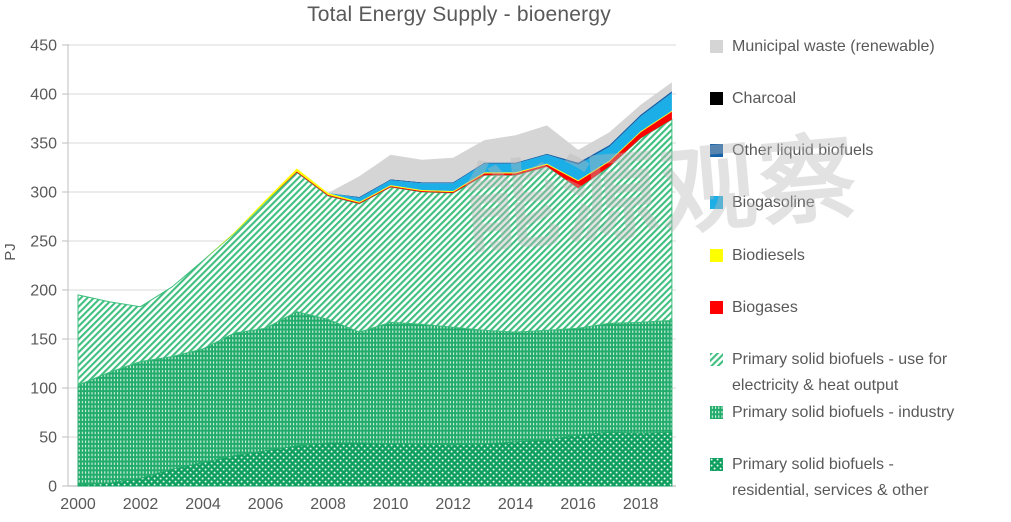 The width and height of the screenshot is (1011, 522). What do you see at coordinates (43, 389) in the screenshot?
I see `y-tick-label: 100` at bounding box center [43, 389].